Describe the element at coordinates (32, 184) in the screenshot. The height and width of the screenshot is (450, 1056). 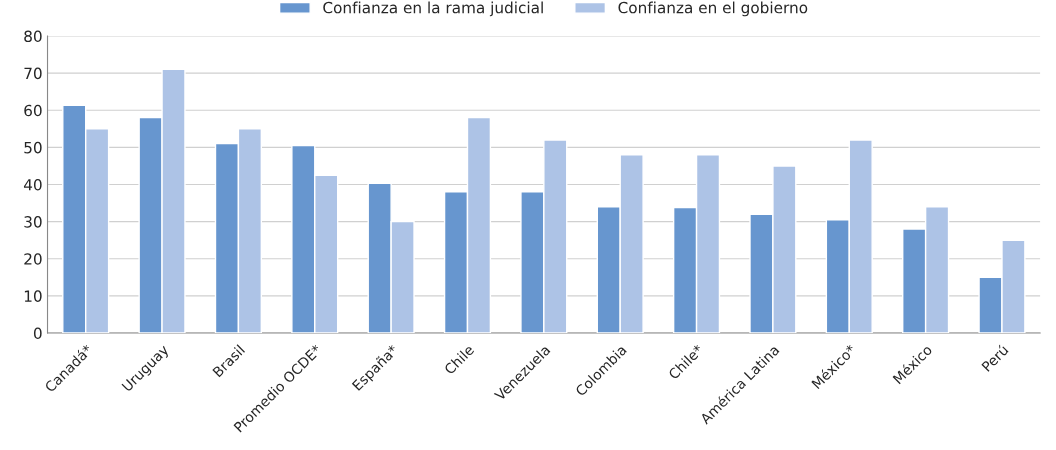
I see `y-tick-label: 40` at that location.